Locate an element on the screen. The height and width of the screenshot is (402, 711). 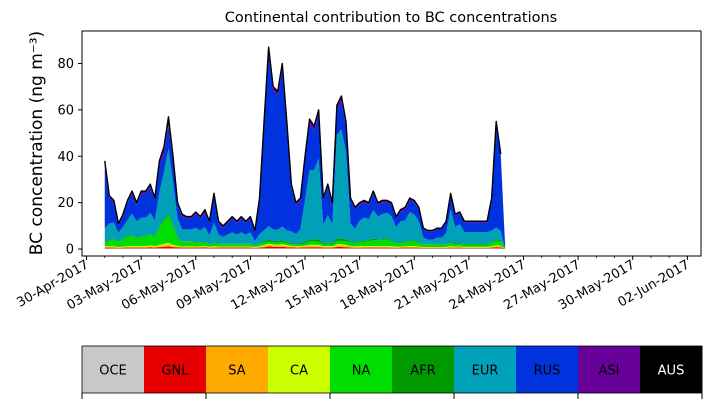
legend-label-eur: EUR is located at coordinates (485, 371).